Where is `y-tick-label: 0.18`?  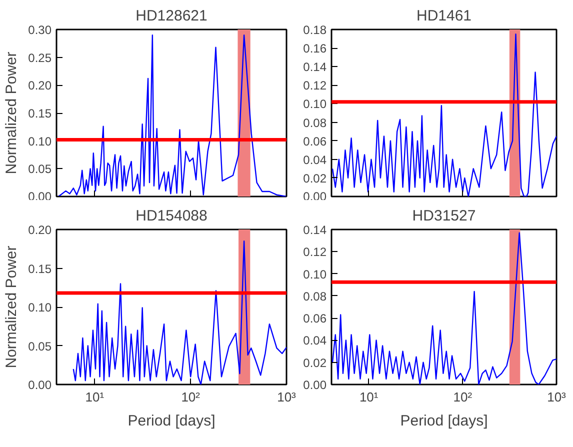
y-tick-label: 0.18 is located at coordinates (315, 30).